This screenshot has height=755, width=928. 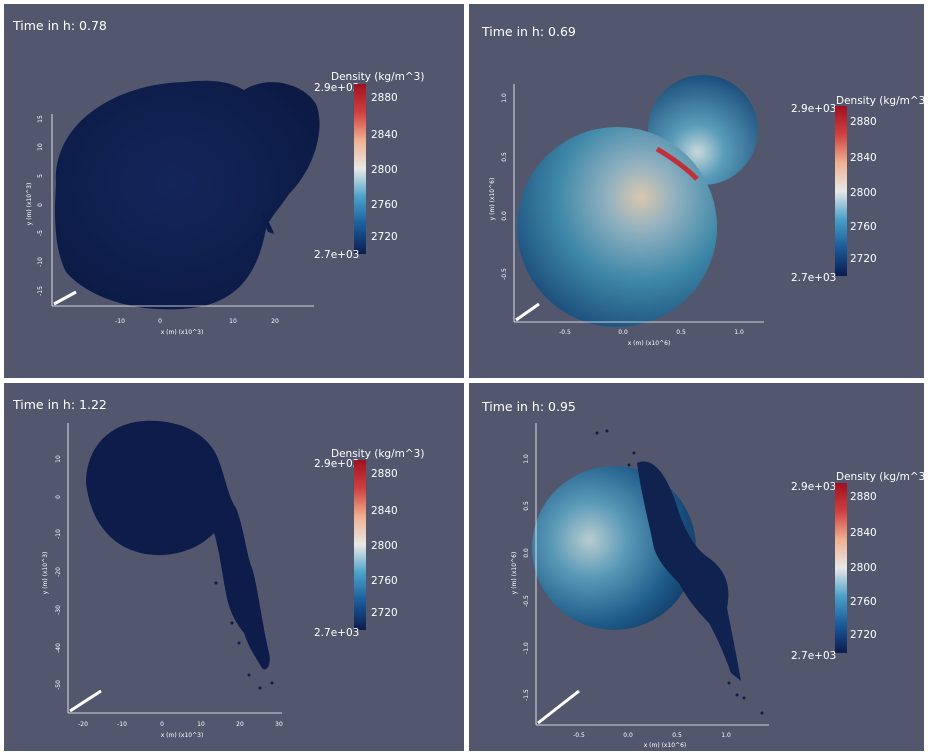 I want to click on y-tick-label: 5, so click(x=40, y=176).